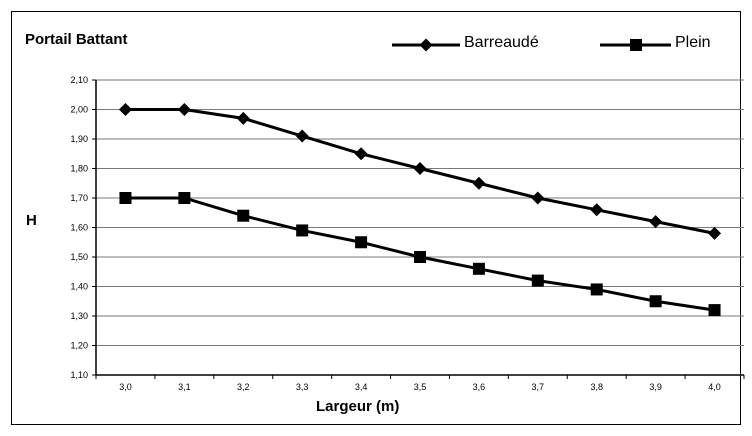 This screenshot has height=436, width=752. Describe the element at coordinates (538, 387) in the screenshot. I see `x-tick-label: 3,7` at that location.